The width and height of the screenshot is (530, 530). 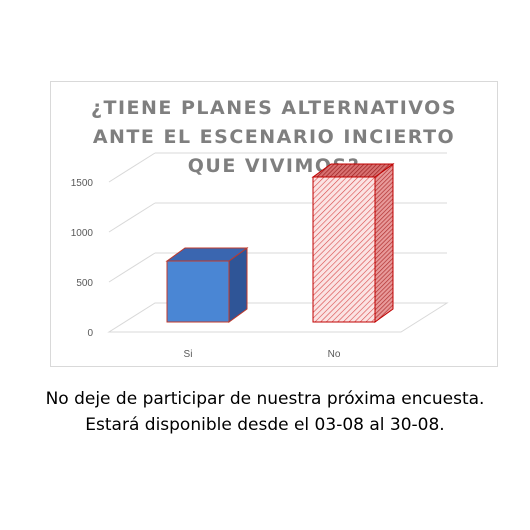 I want to click on chart-title-line-1: ¿TIENE PLANES ALTERNATIVOS, so click(x=274, y=108).